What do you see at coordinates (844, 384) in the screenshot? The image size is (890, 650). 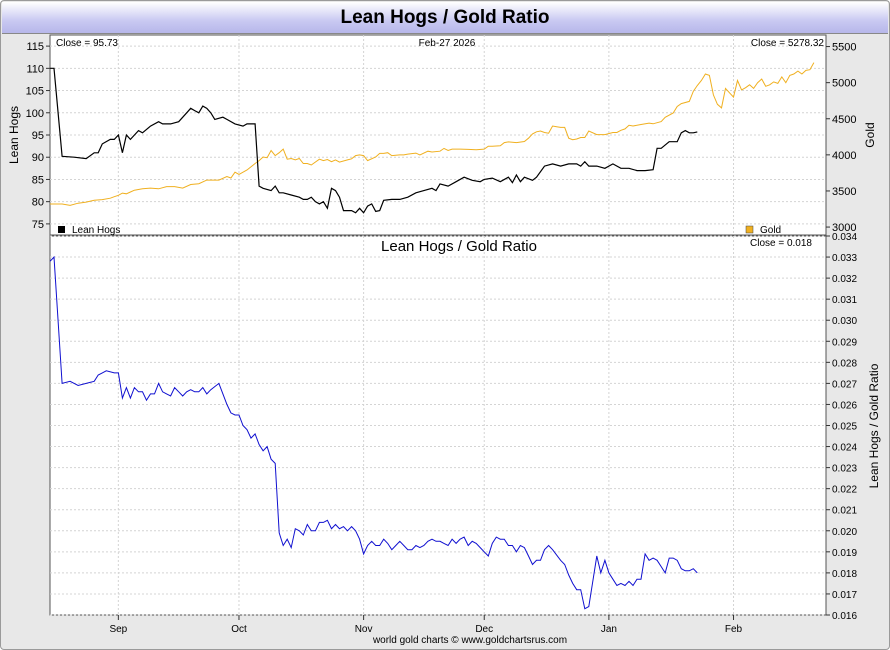 I see `y-tick-label-ratio: 0.027` at bounding box center [844, 384].